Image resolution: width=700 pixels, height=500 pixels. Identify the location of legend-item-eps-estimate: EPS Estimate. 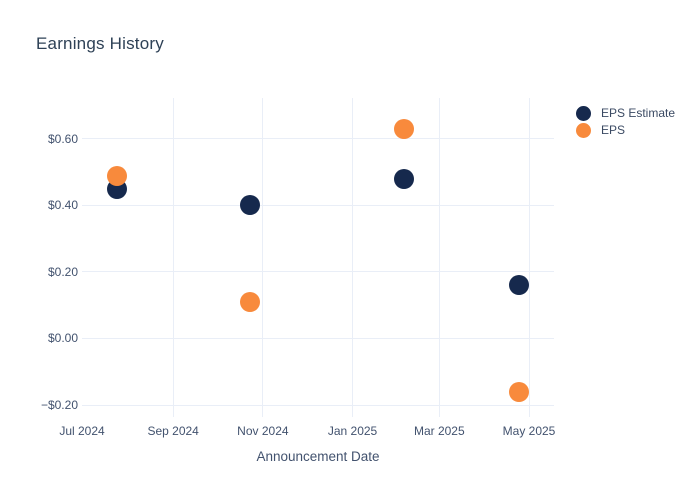
(625, 113).